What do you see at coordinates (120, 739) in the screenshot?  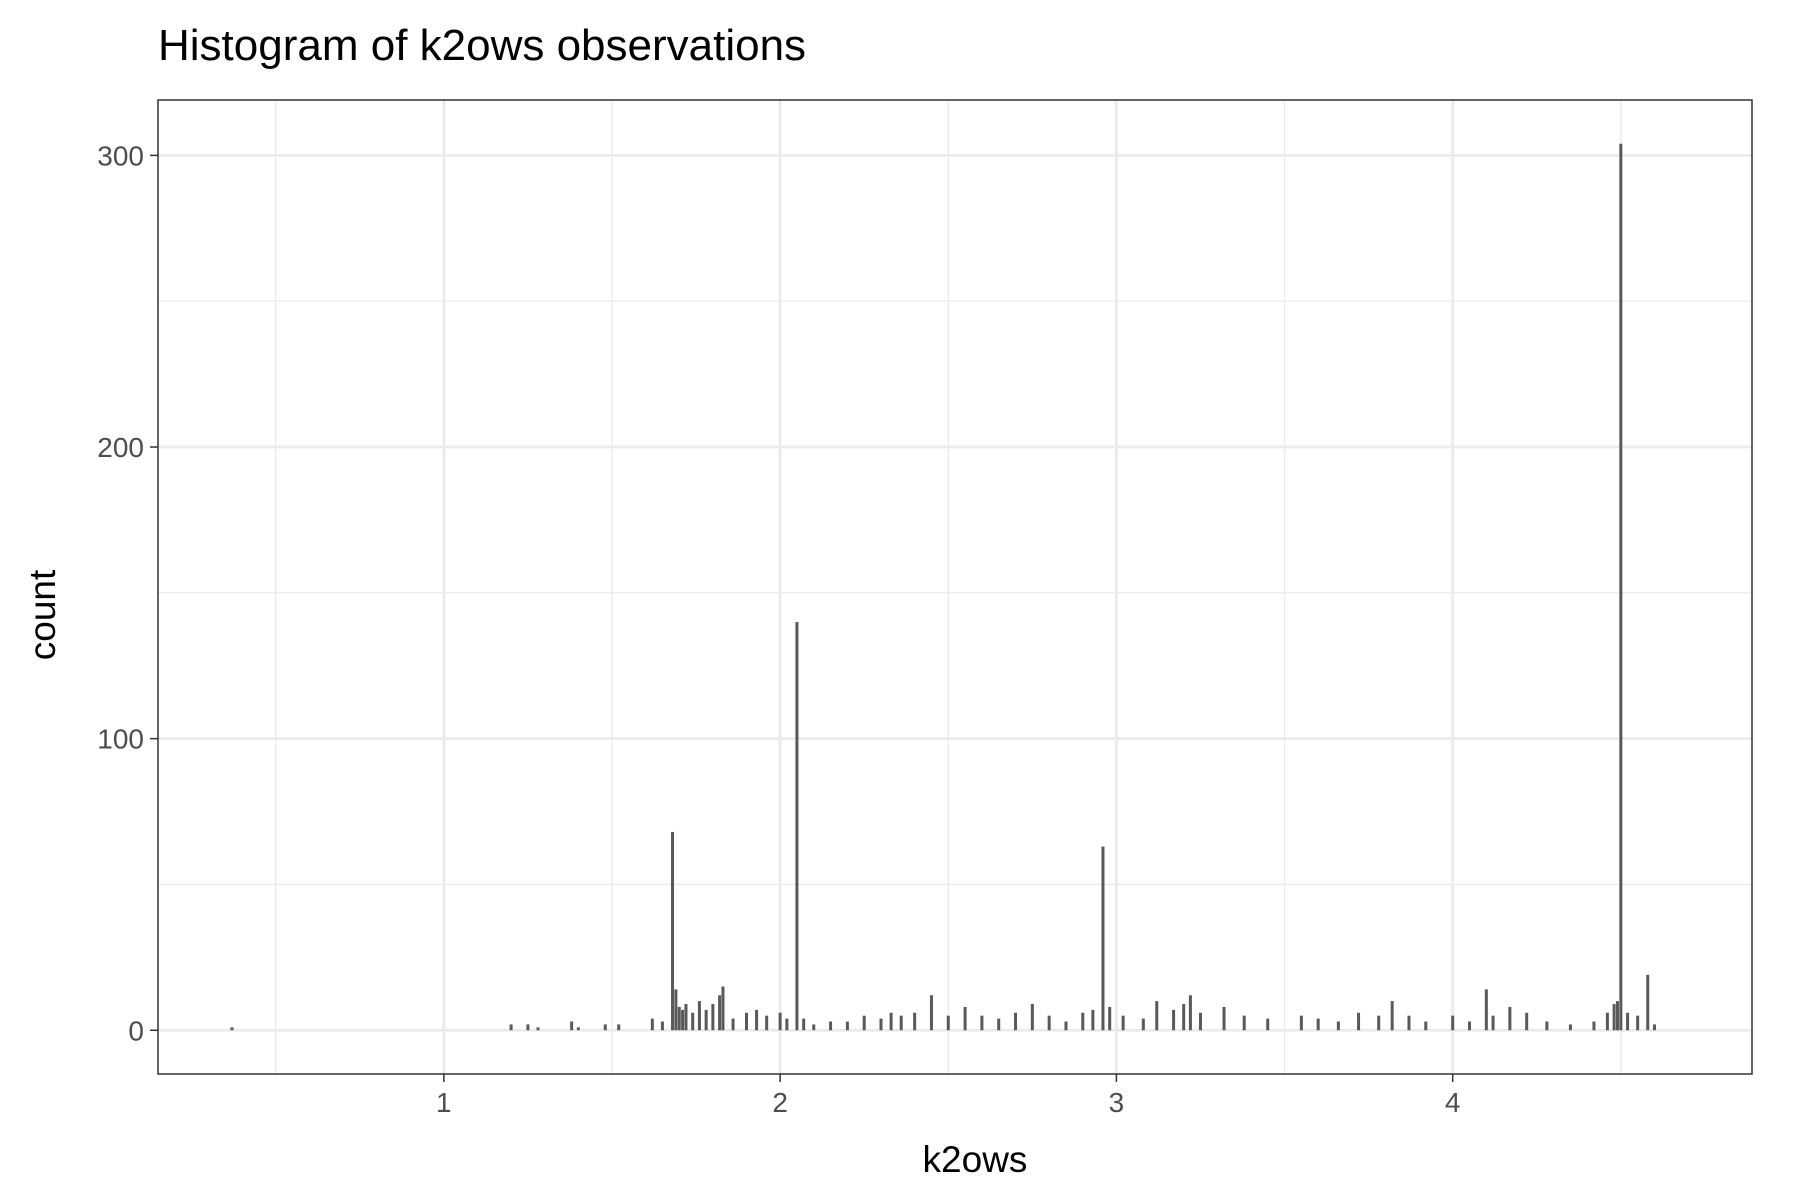 I see `y-tick-label: 100` at bounding box center [120, 739].